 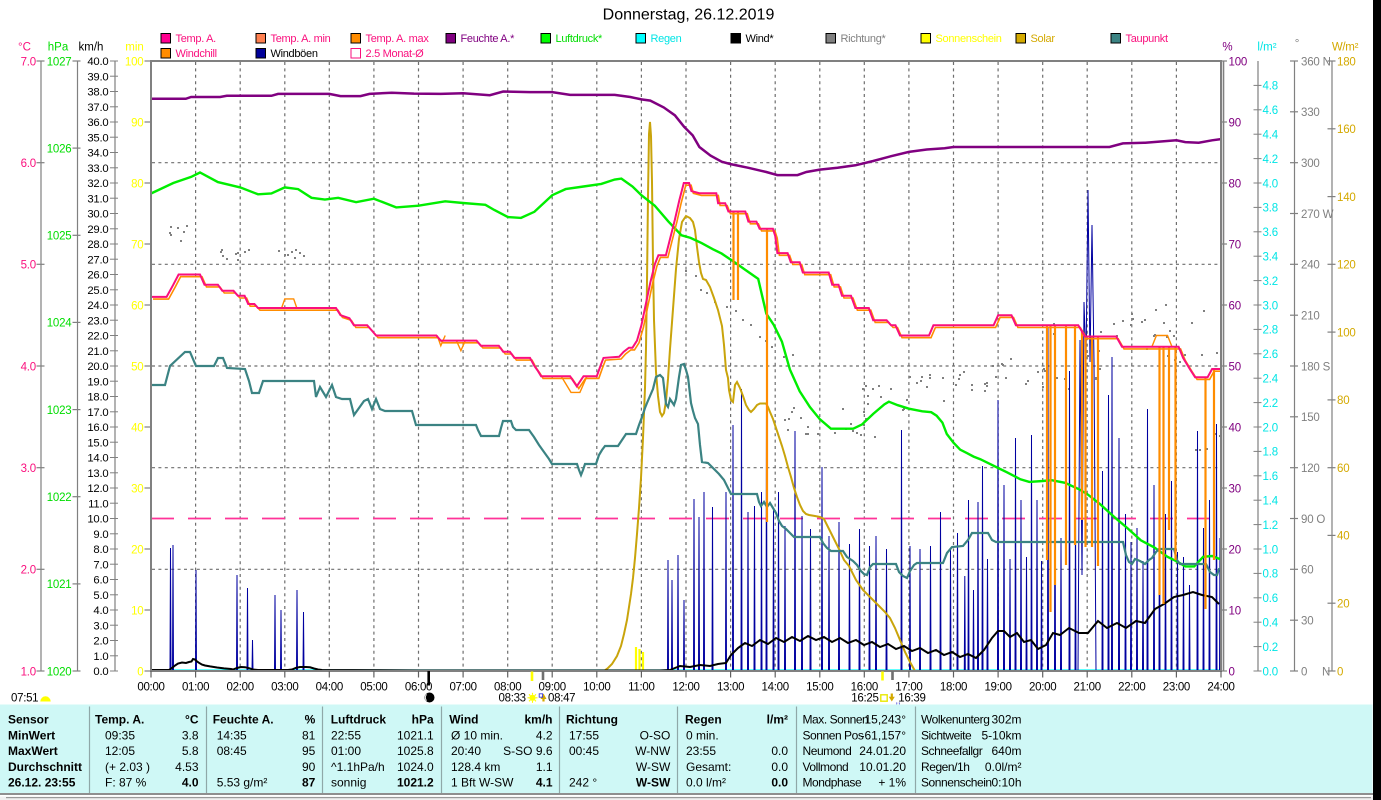 I want to click on svg-text: 21.0, so click(x=97, y=352).